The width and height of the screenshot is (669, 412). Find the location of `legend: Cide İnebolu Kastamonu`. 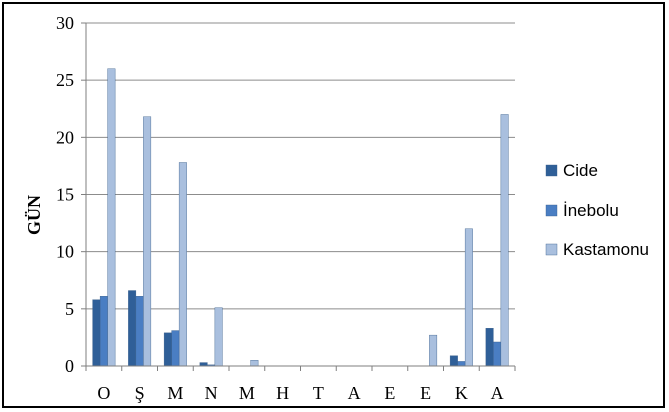

legend: Cide İnebolu Kastamonu is located at coordinates (597, 210).